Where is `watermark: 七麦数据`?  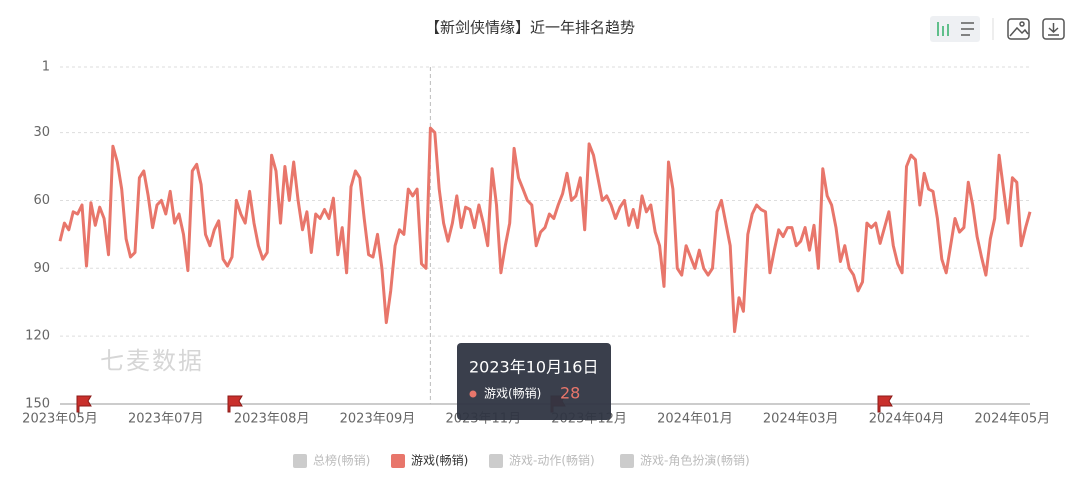 watermark: 七麦数据 is located at coordinates (152, 361).